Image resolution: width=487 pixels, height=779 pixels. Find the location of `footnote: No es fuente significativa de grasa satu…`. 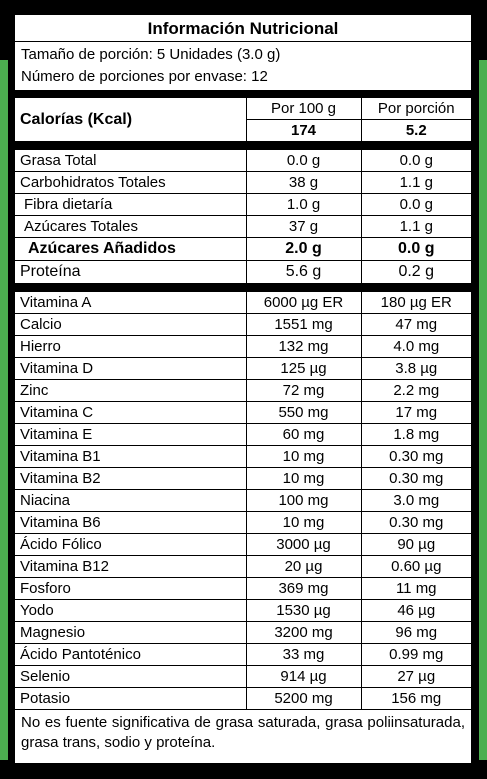

footnote: No es fuente significativa de grasa satu… is located at coordinates (243, 732).